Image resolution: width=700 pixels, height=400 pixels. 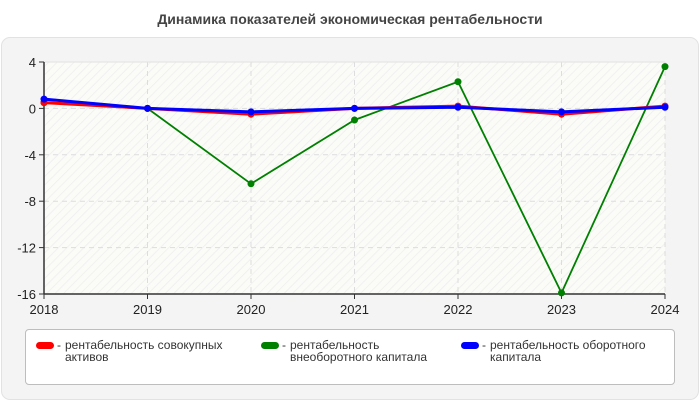 I want to click on x-tick-label: 2019, so click(x=147, y=309).